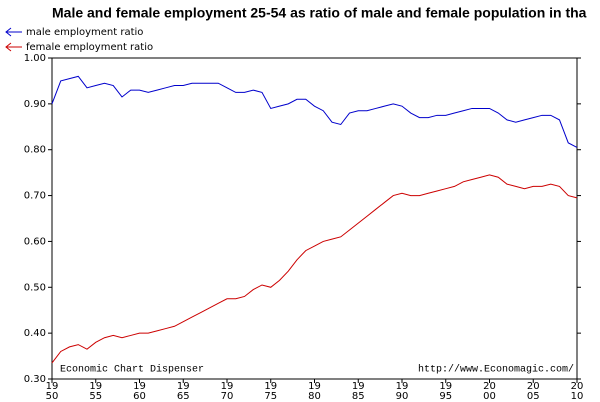 Image resolution: width=600 pixels, height=402 pixels. What do you see at coordinates (35, 58) in the screenshot?
I see `y-tick-label: 1.00` at bounding box center [35, 58].